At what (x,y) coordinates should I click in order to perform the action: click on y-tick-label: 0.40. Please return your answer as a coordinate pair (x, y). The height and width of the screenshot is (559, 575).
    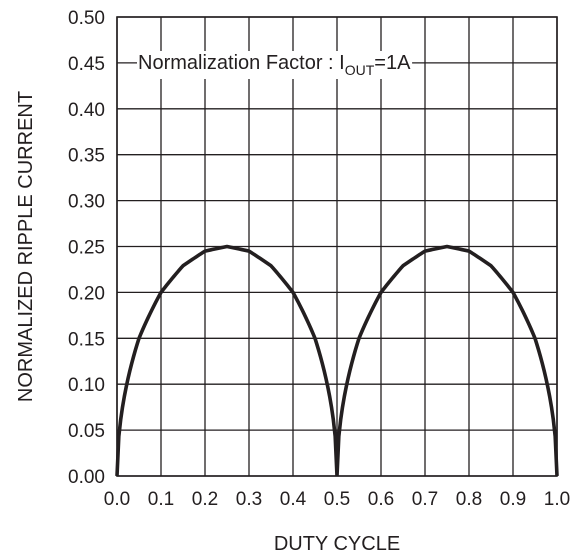
    Looking at the image, I should click on (86, 110).